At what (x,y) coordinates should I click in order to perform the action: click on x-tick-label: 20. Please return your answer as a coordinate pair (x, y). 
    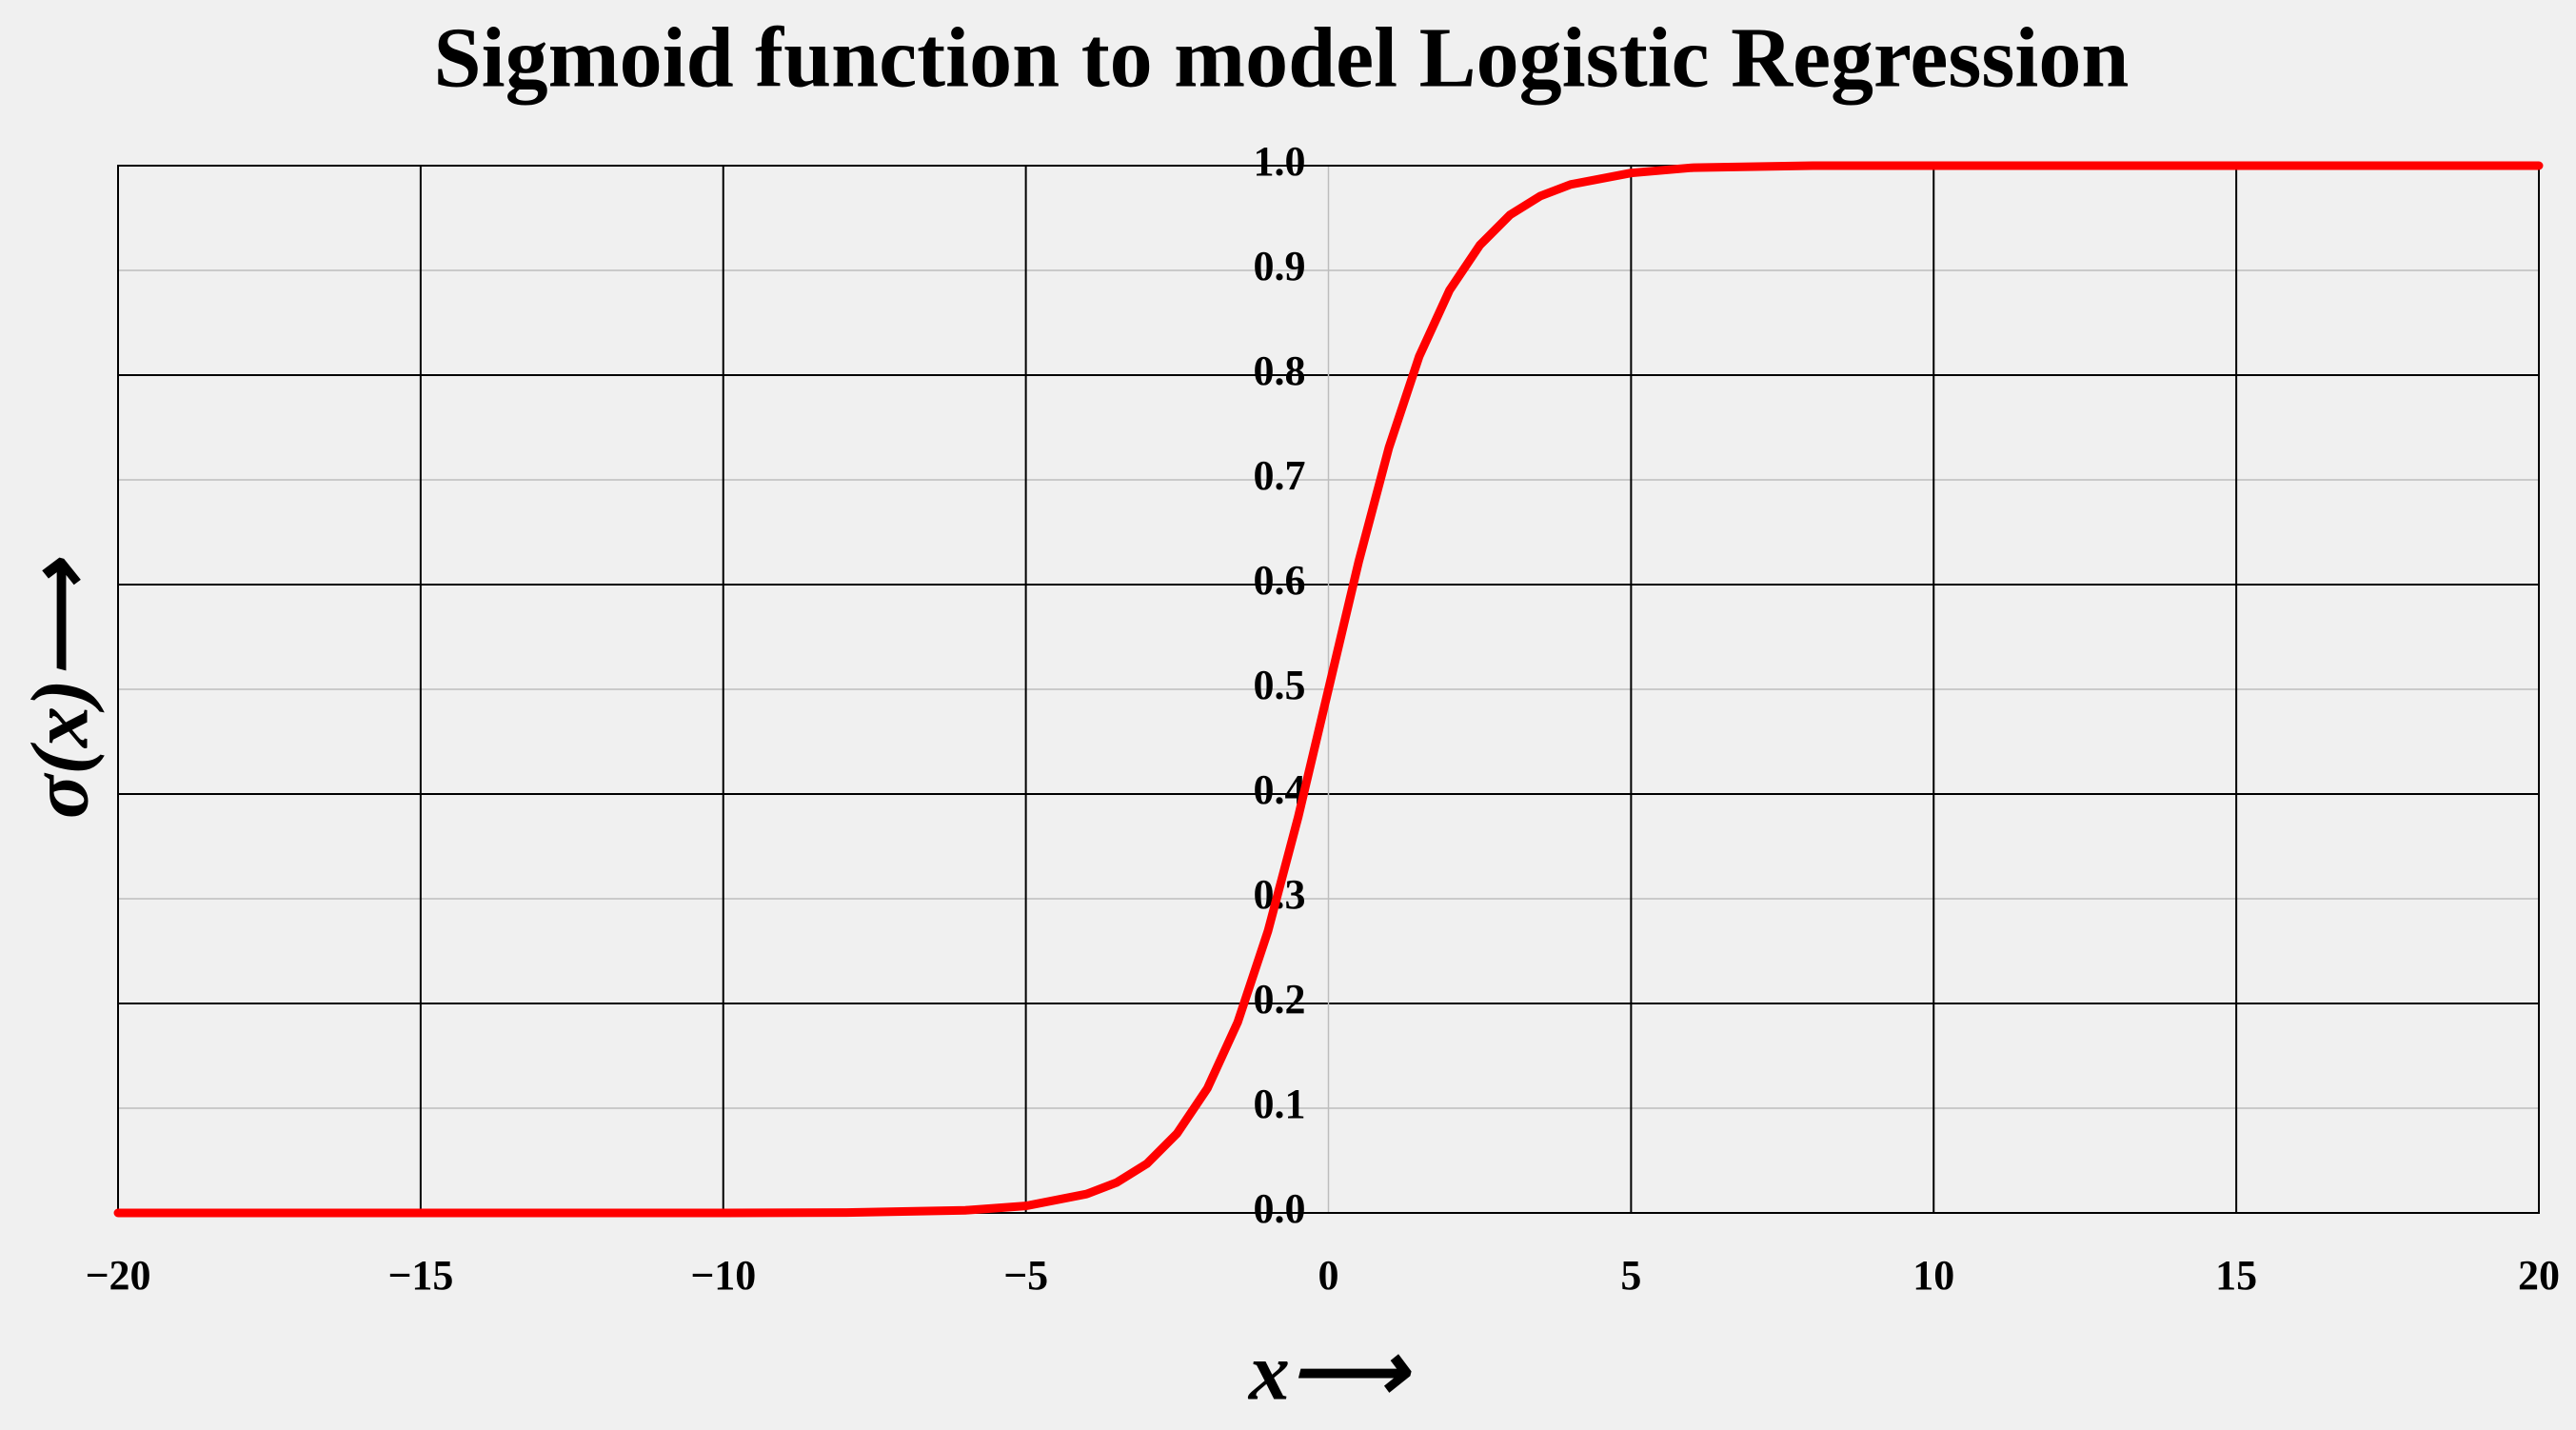
    Looking at the image, I should click on (2539, 1275).